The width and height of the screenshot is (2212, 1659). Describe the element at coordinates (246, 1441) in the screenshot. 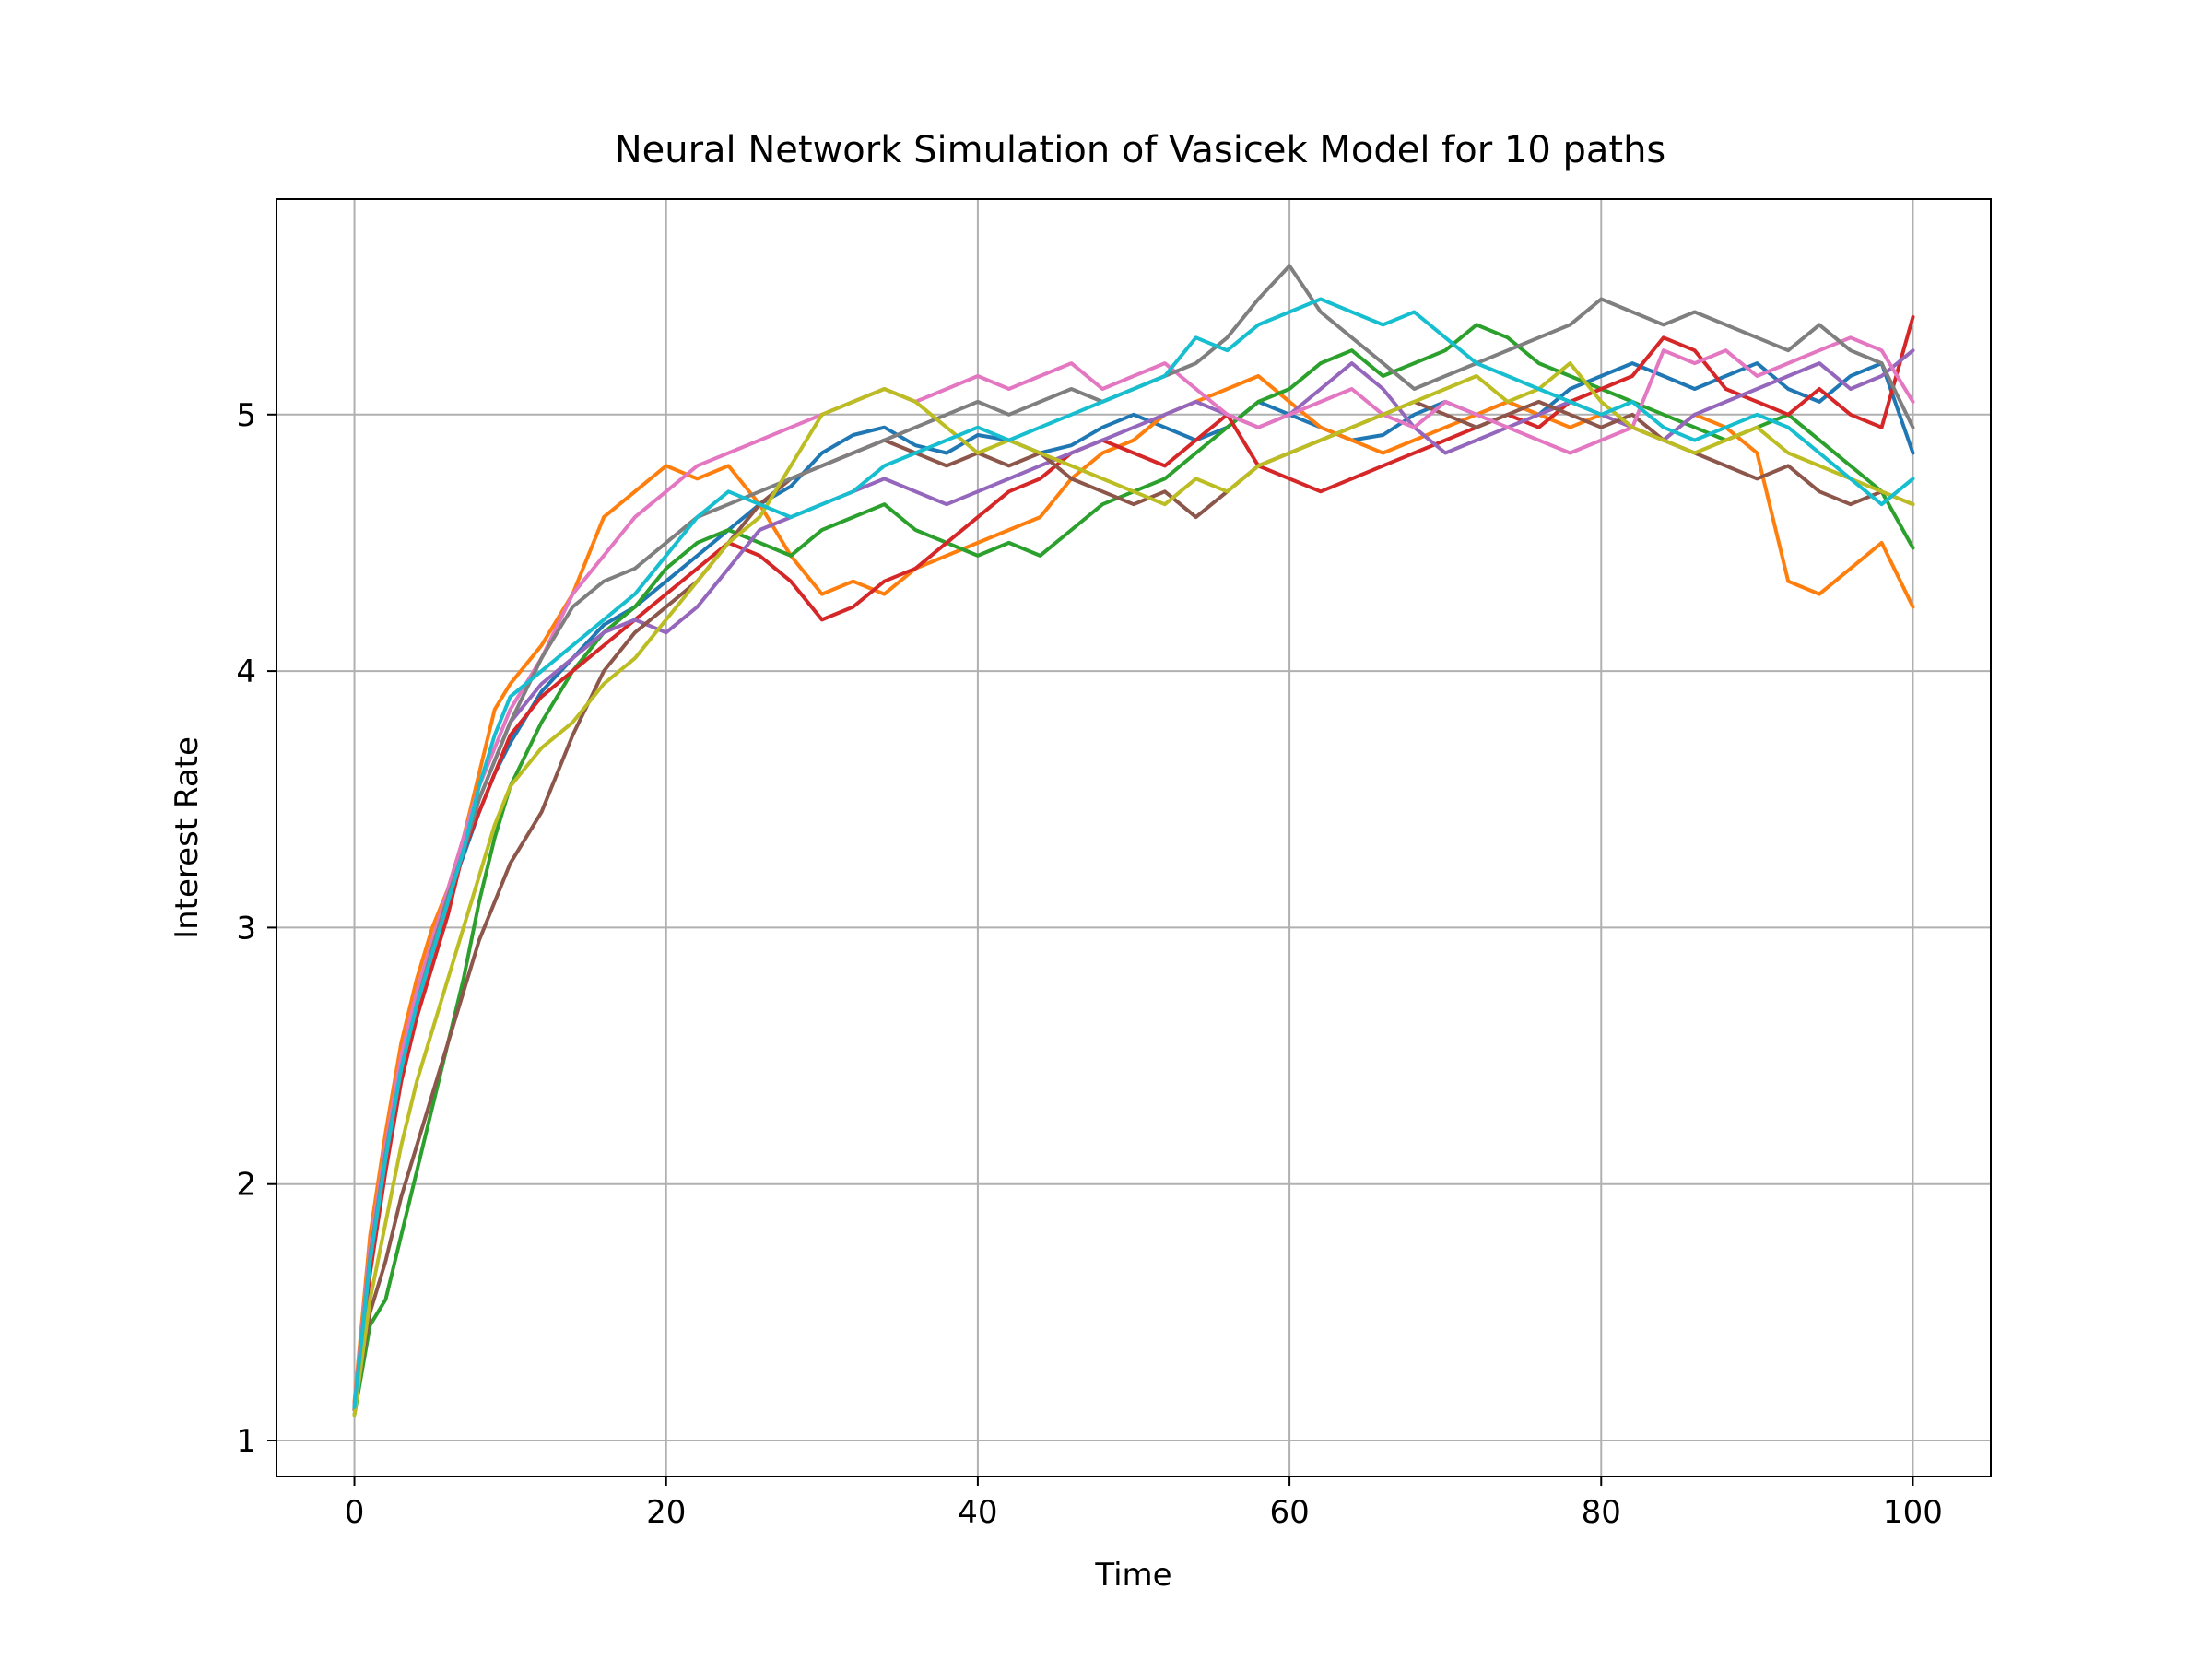

I see `y-tick-label: 1` at that location.